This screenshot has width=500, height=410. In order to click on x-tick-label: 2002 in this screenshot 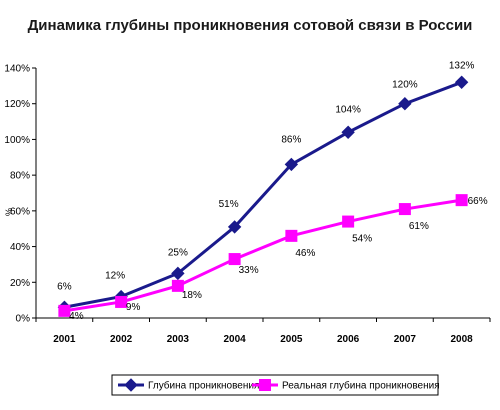, I will do `click(121, 339)`.